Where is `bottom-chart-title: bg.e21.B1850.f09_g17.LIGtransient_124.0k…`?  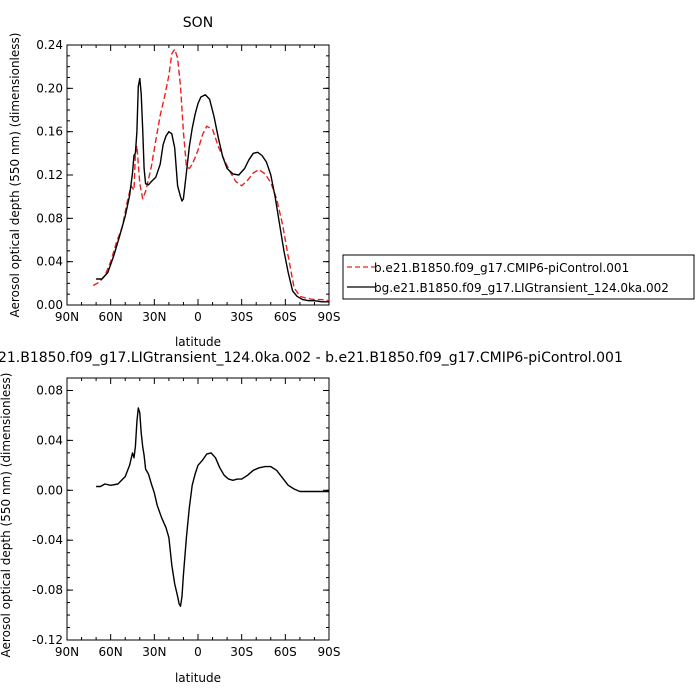 bottom-chart-title: bg.e21.B1850.f09_g17.LIGtransient_124.0k… is located at coordinates (311, 358).